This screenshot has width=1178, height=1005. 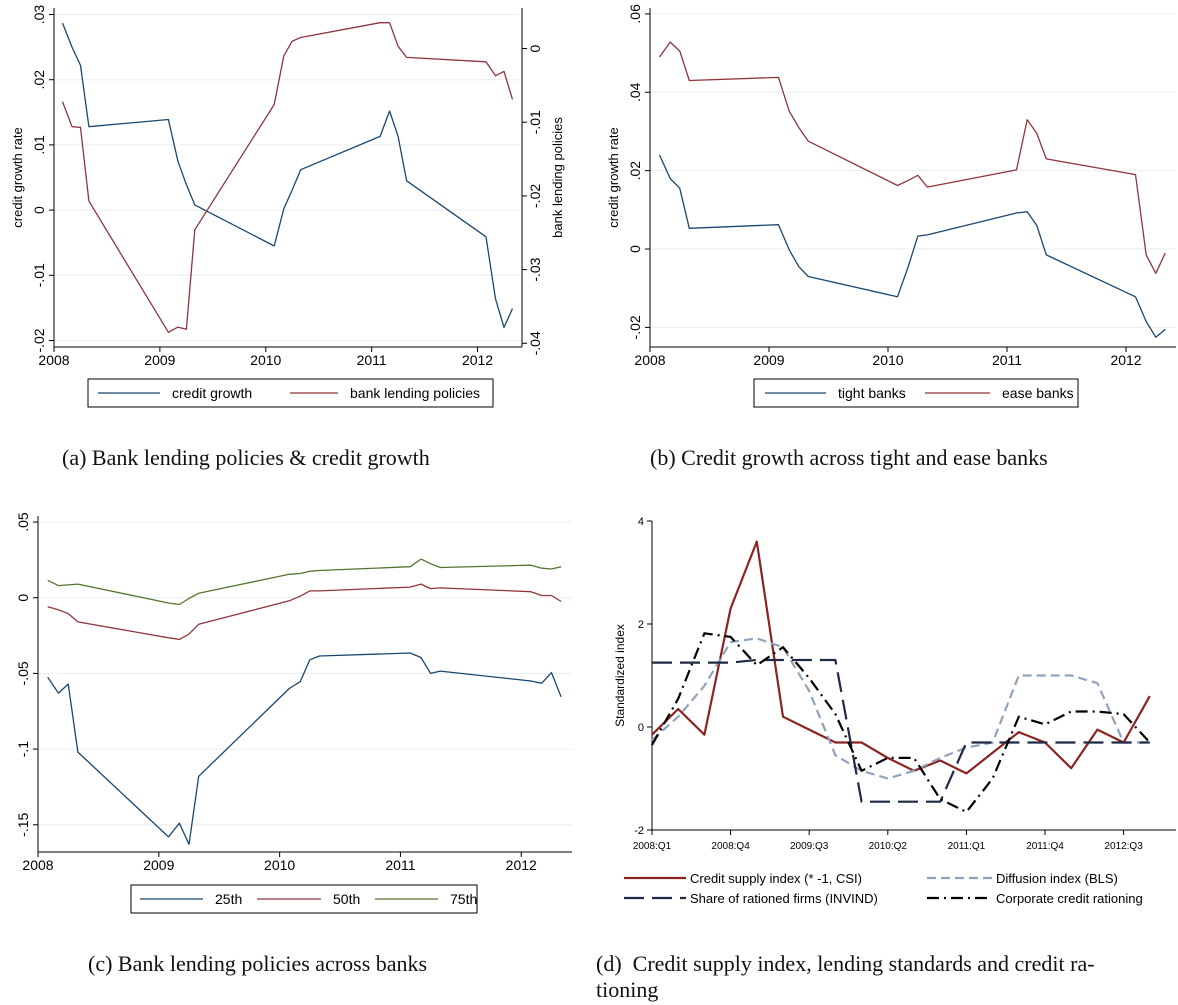 I want to click on y-tick-label: -2, so click(x=639, y=831).